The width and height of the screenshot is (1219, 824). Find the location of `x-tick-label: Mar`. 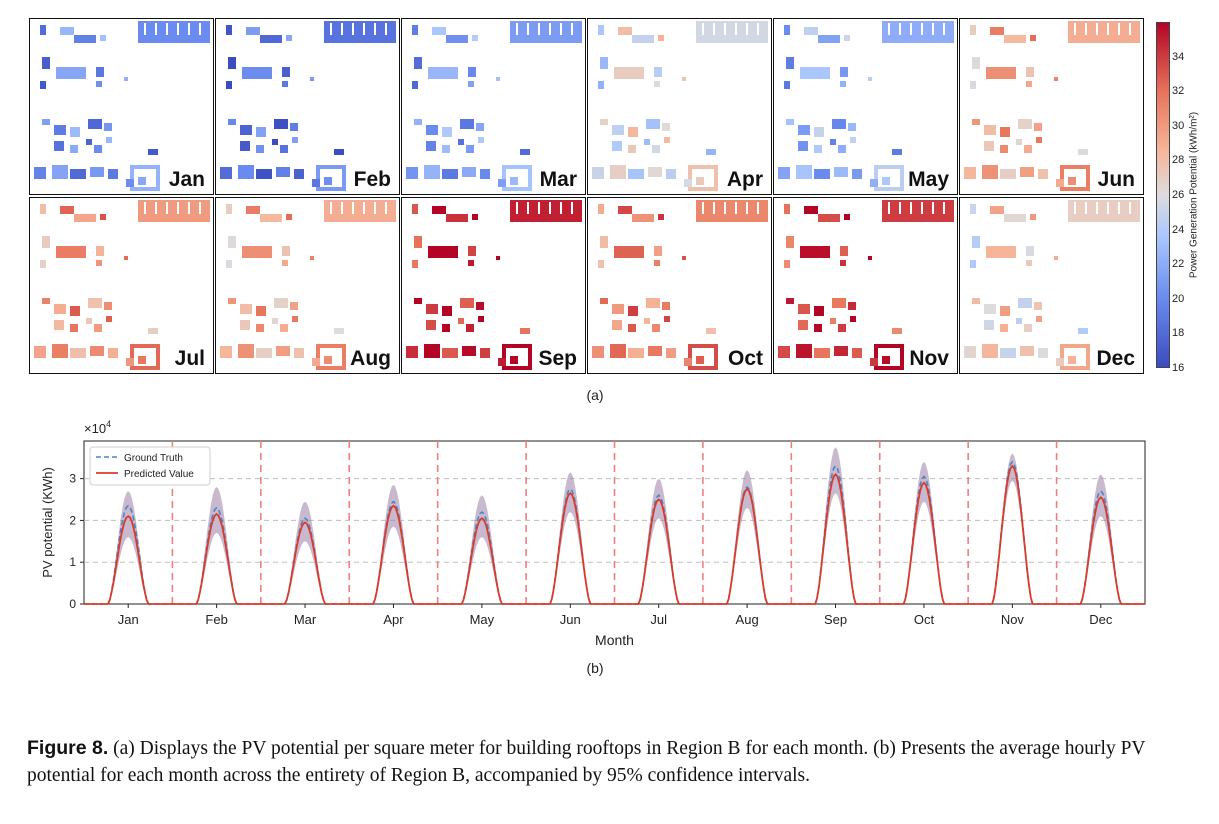

x-tick-label: Mar is located at coordinates (305, 619).